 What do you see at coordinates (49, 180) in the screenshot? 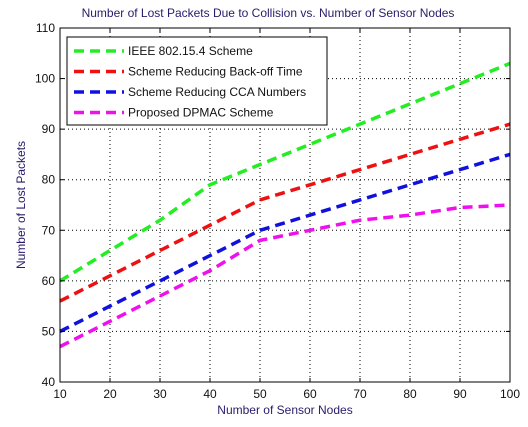
I see `y-tick-label: 80` at bounding box center [49, 180].